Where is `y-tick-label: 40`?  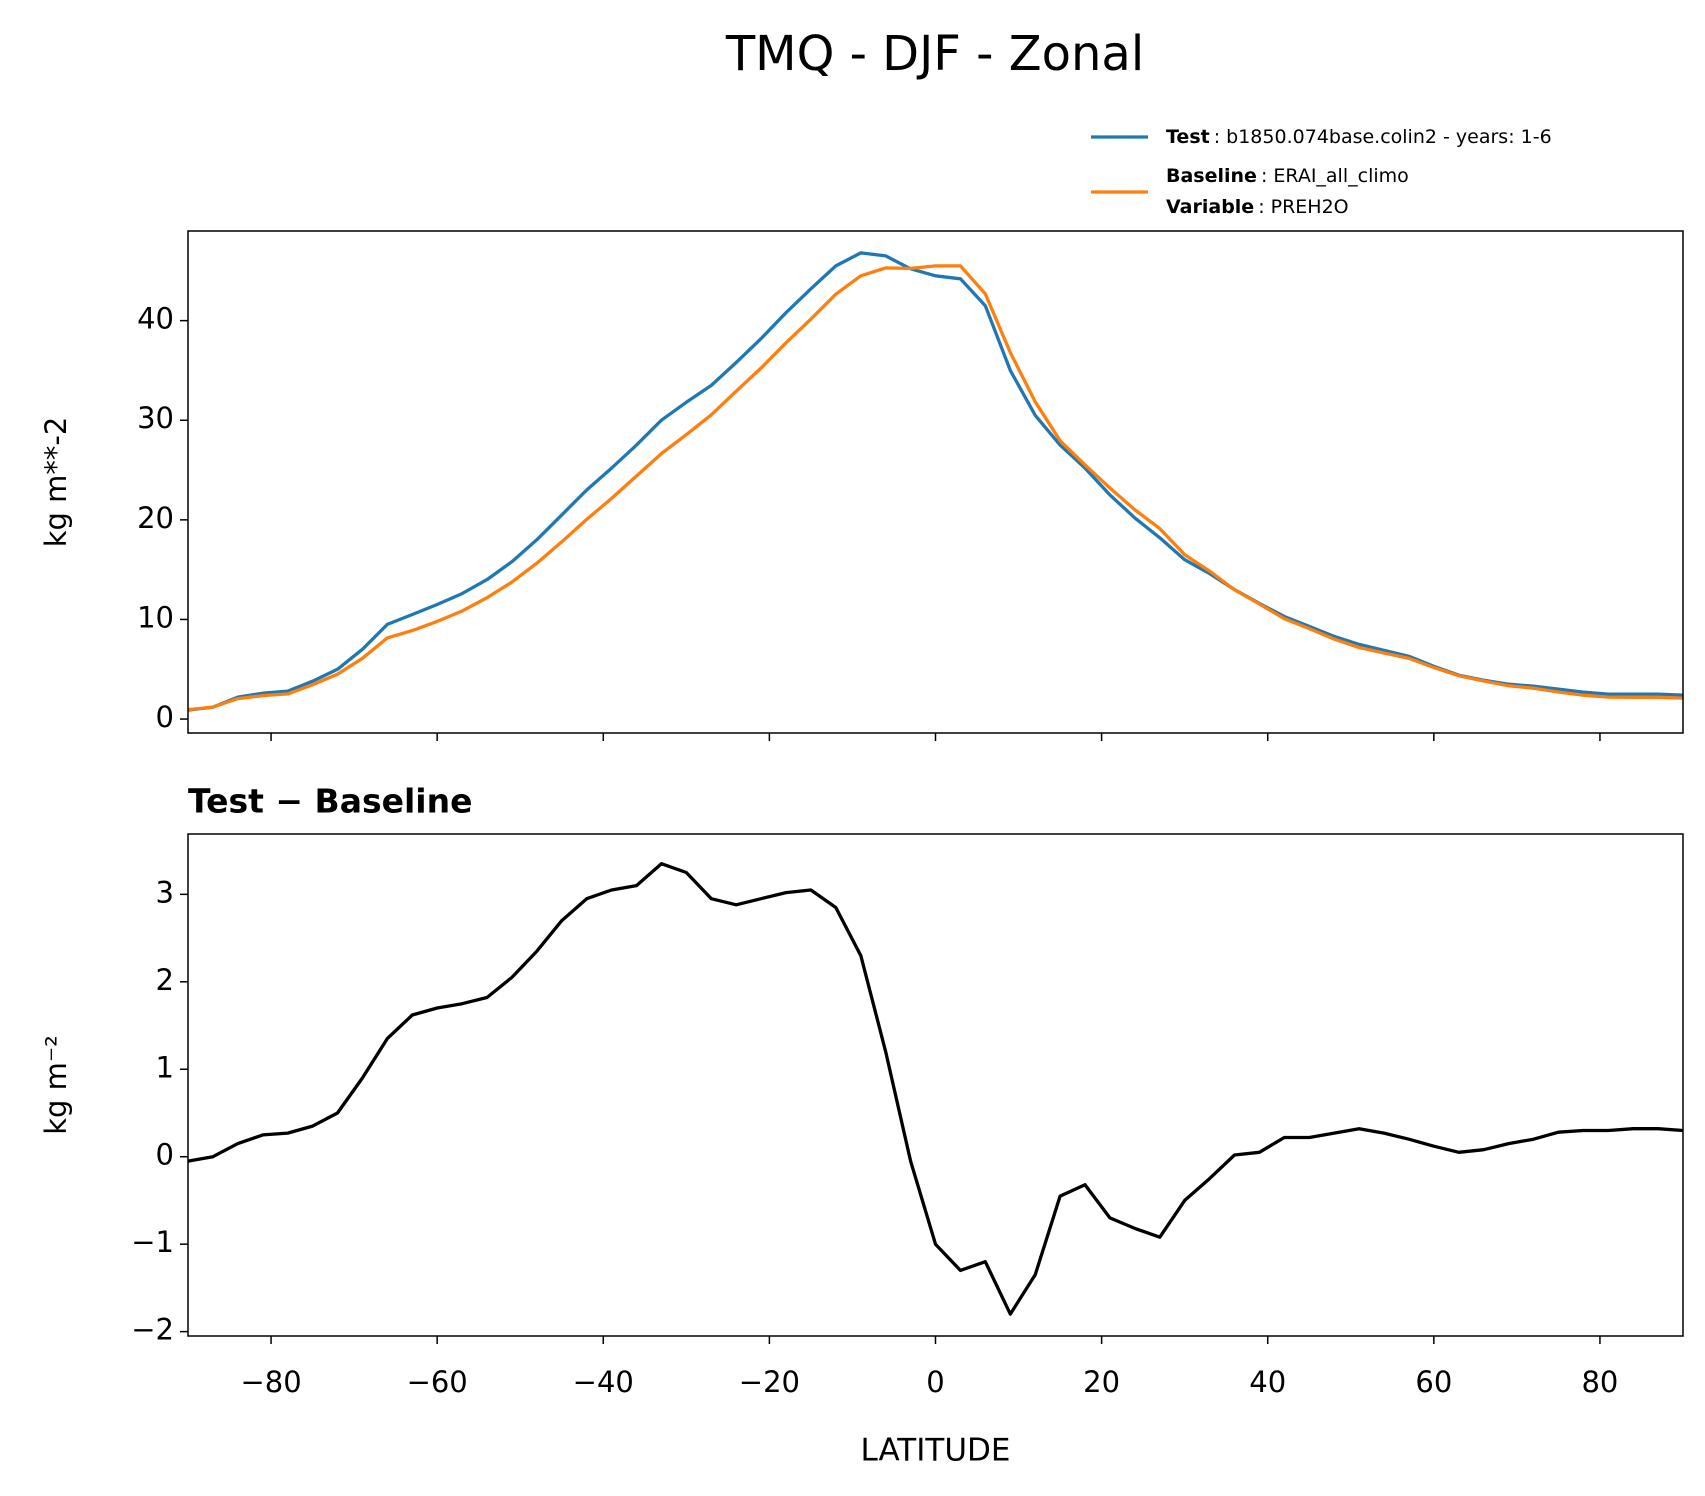
y-tick-label: 40 is located at coordinates (155, 319).